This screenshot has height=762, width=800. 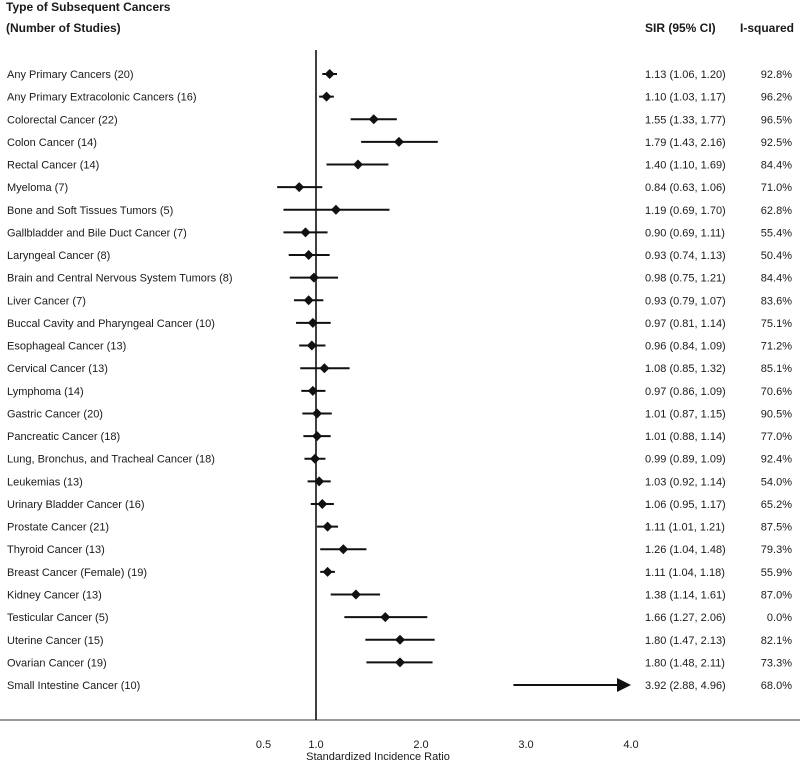 What do you see at coordinates (111, 460) in the screenshot?
I see `row-label: Lung, Bronchus, and Tracheal Cancer (18)` at bounding box center [111, 460].